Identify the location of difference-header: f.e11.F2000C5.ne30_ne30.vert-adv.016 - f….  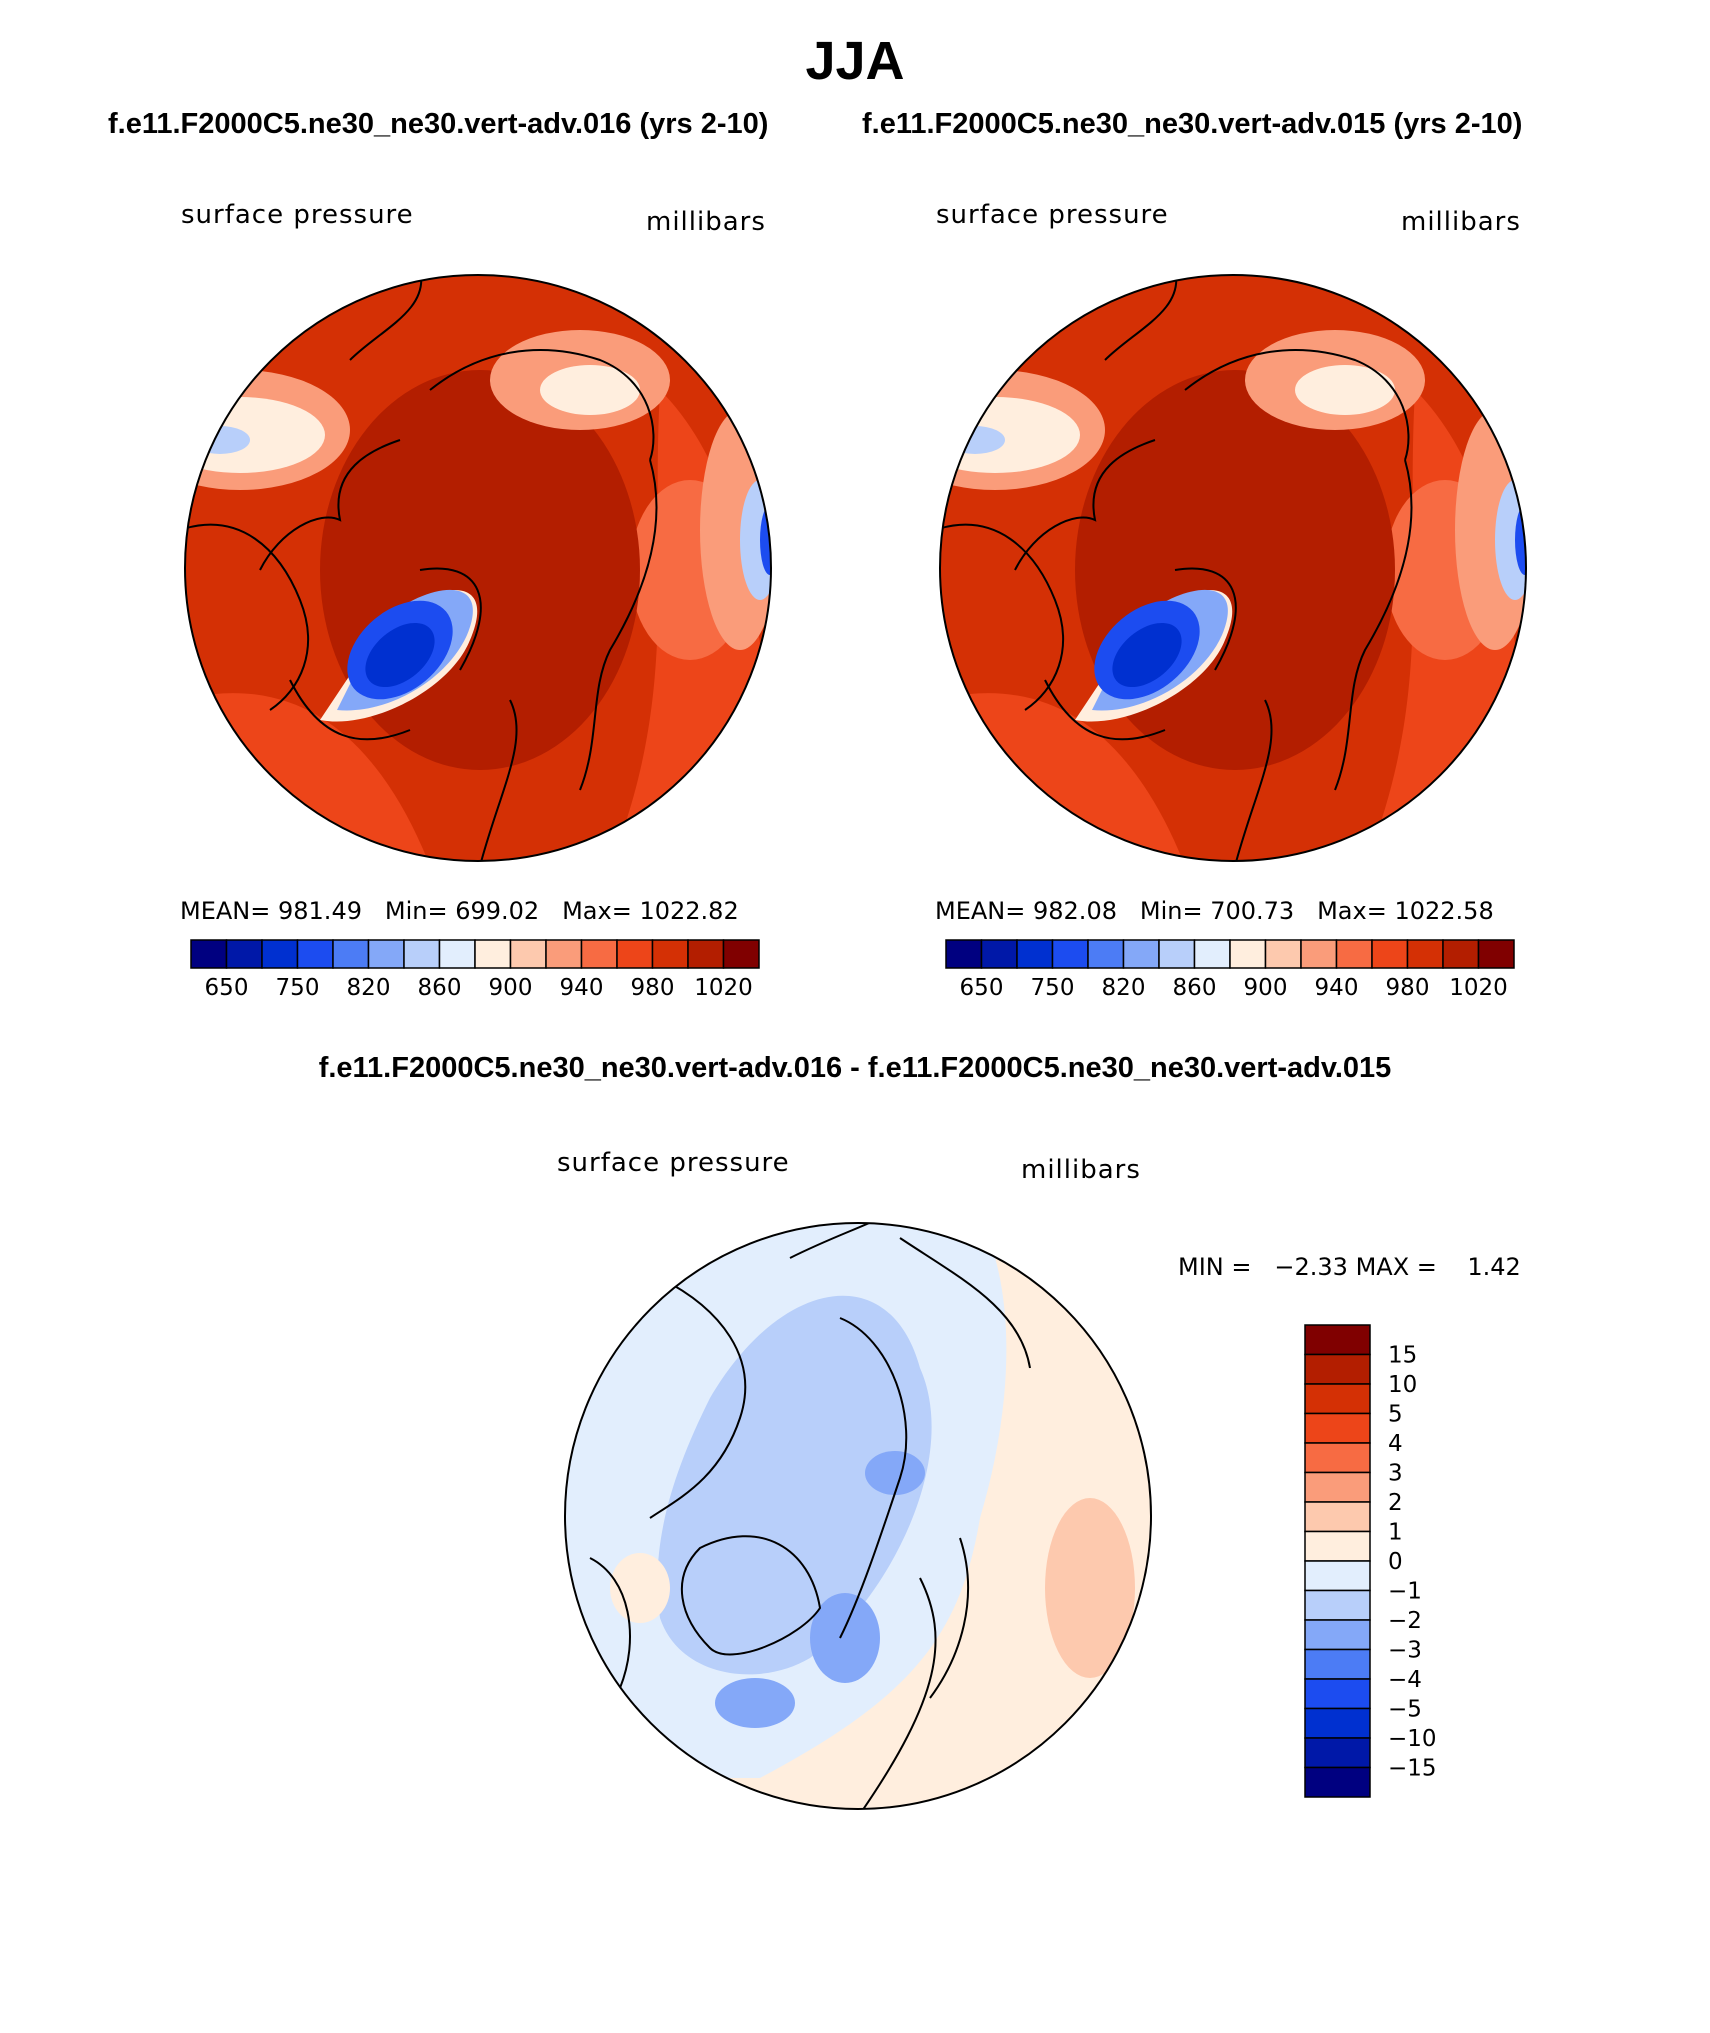
(855, 1068).